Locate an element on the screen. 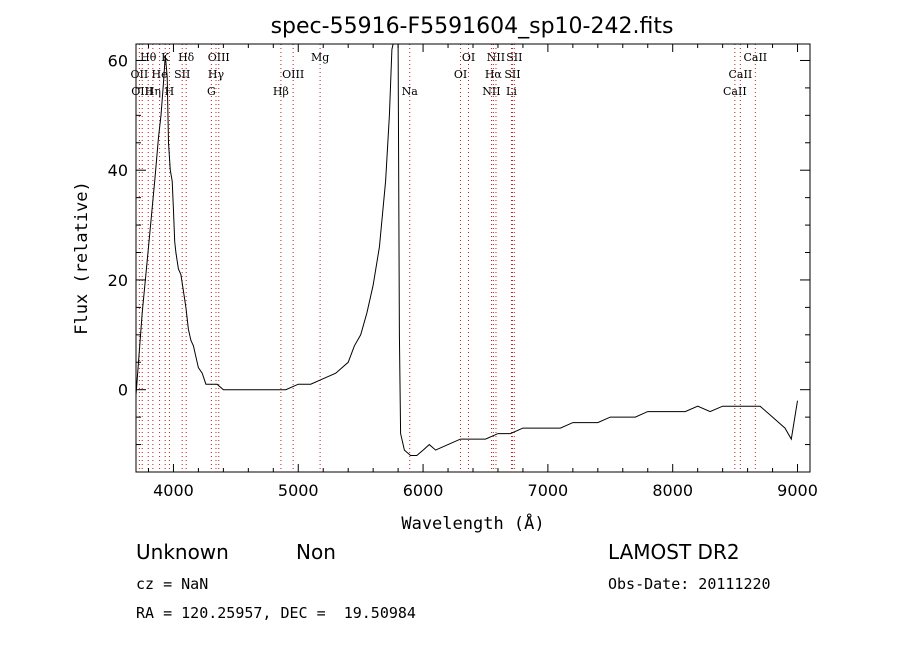  x-tick-label: 9000 is located at coordinates (797, 490).